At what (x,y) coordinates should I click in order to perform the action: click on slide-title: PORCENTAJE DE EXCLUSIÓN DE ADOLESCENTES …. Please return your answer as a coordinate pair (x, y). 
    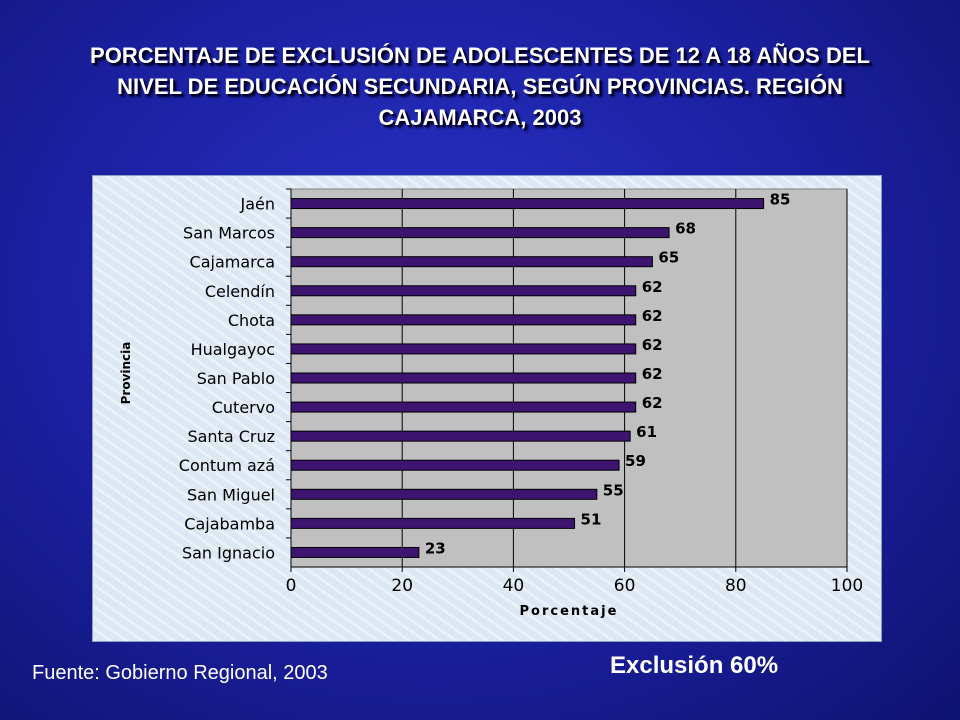
    Looking at the image, I should click on (480, 86).